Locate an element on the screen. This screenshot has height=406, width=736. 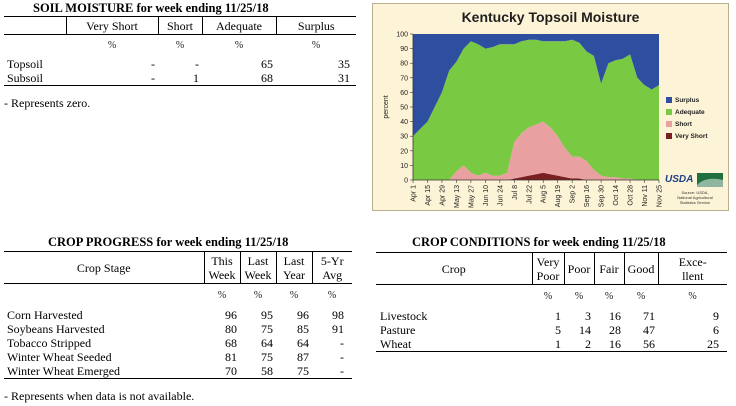
cell-value: 75 is located at coordinates (267, 328).